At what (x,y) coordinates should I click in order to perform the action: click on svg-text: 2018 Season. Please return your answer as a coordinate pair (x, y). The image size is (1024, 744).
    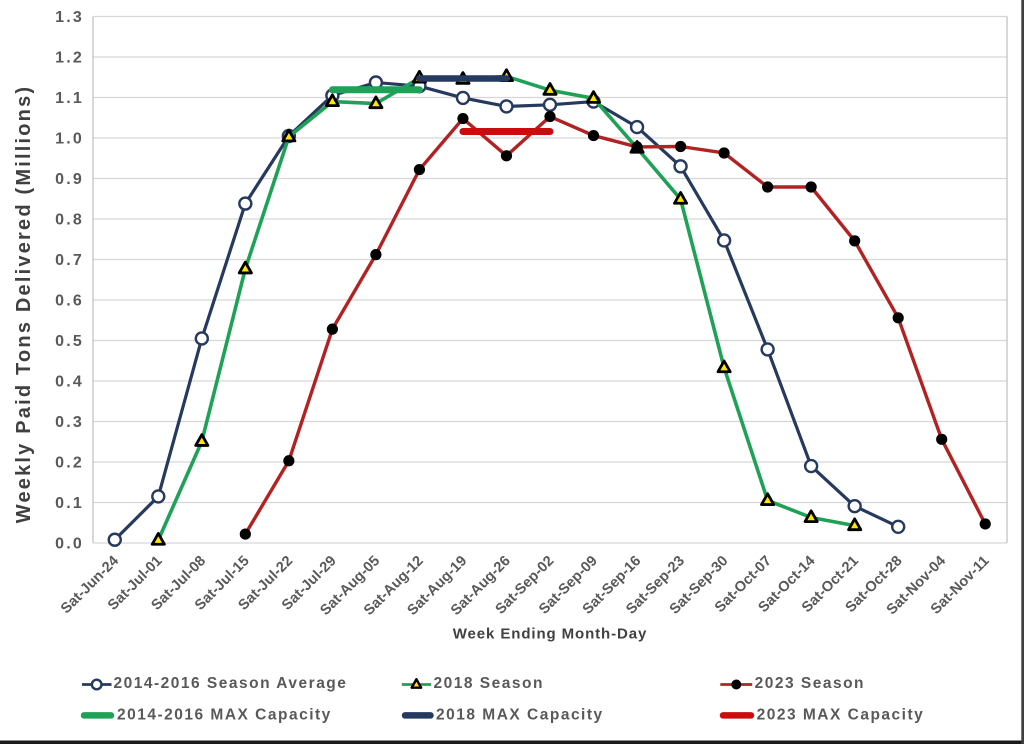
    Looking at the image, I should click on (489, 683).